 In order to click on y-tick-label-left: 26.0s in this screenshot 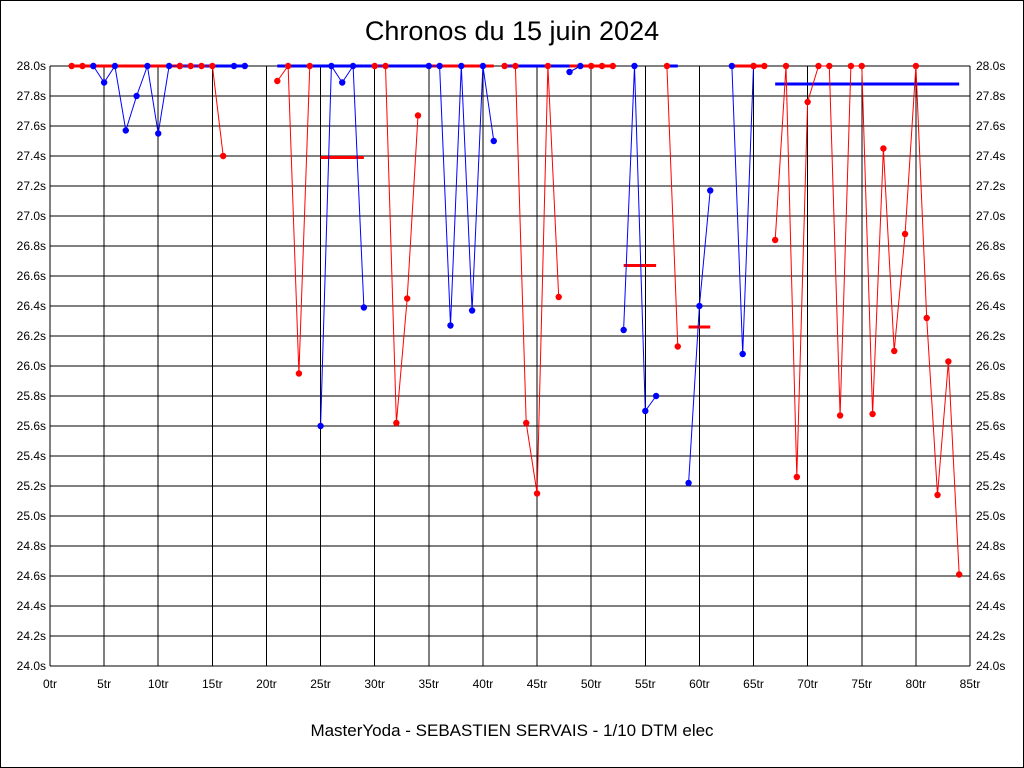, I will do `click(31, 366)`.